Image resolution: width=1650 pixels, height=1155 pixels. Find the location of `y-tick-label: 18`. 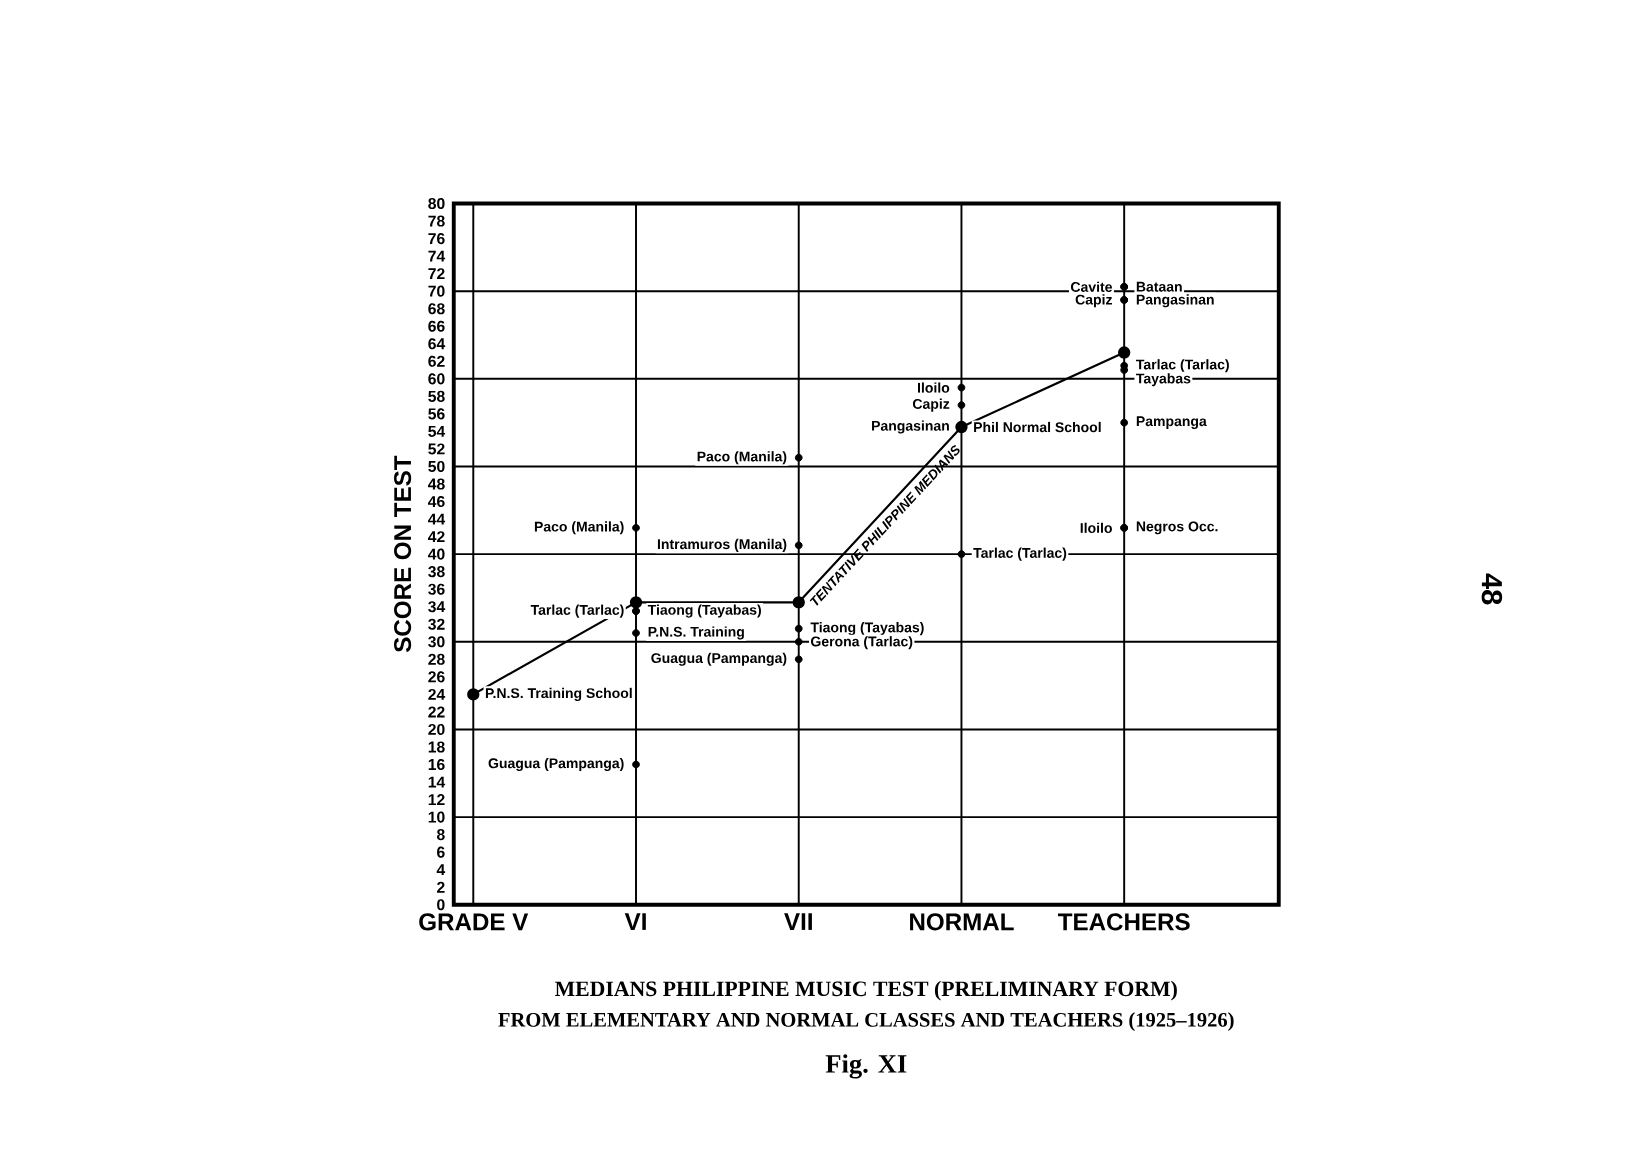

y-tick-label: 18 is located at coordinates (436, 747).